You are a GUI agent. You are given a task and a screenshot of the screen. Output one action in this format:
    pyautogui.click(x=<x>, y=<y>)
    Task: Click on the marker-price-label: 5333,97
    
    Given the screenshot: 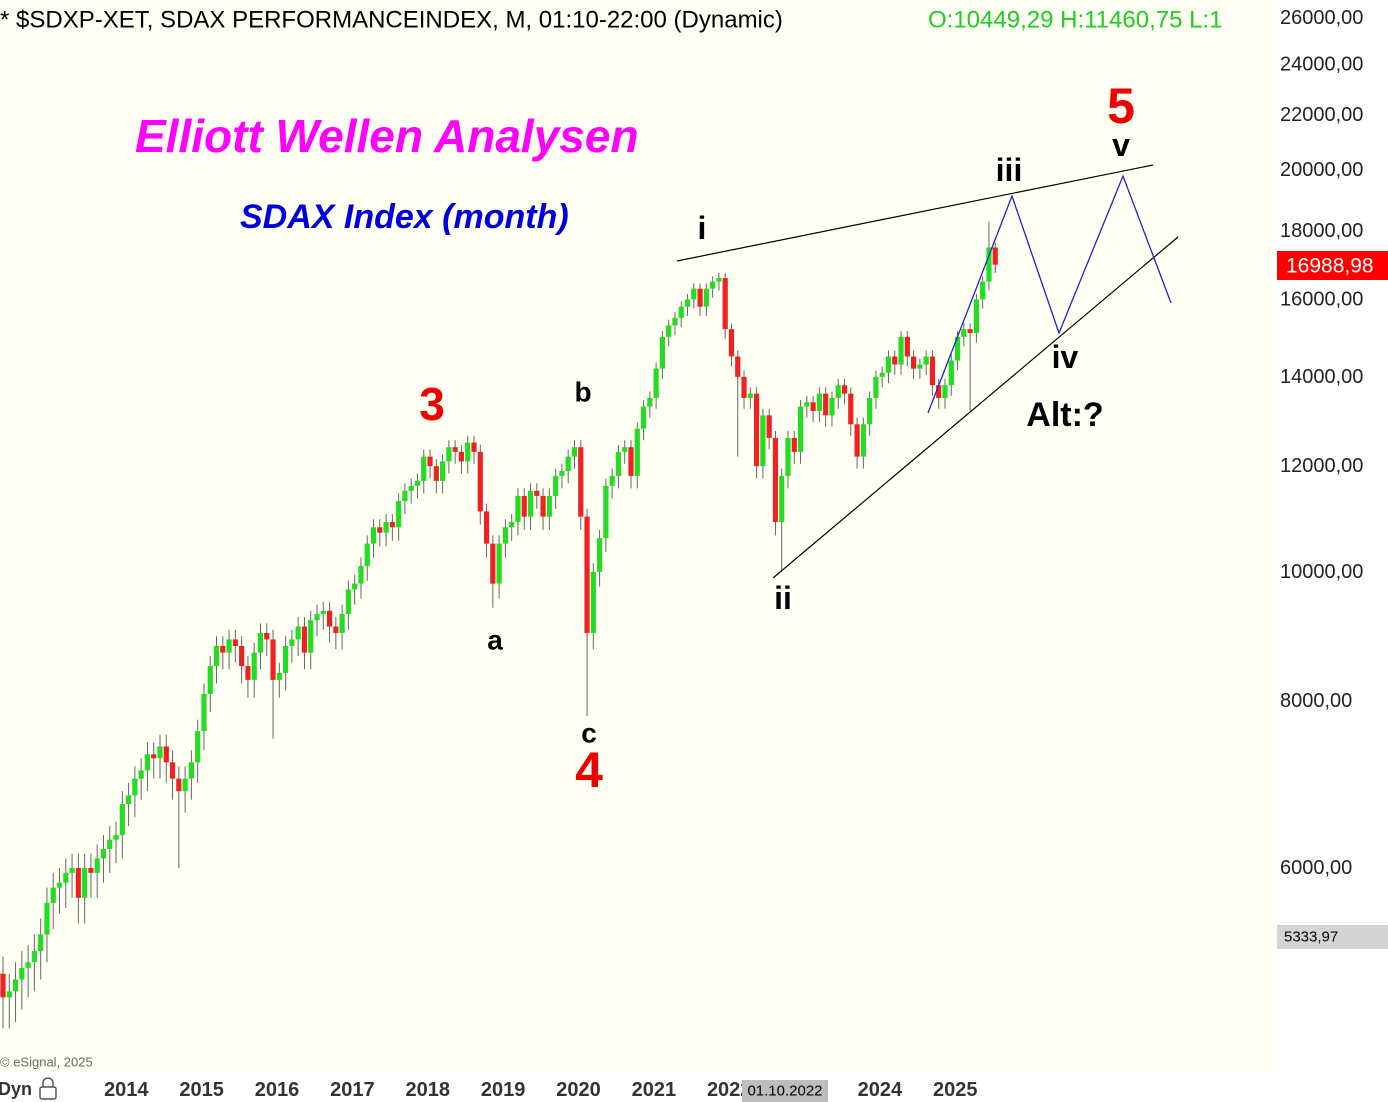 What is the action you would take?
    pyautogui.click(x=1311, y=937)
    